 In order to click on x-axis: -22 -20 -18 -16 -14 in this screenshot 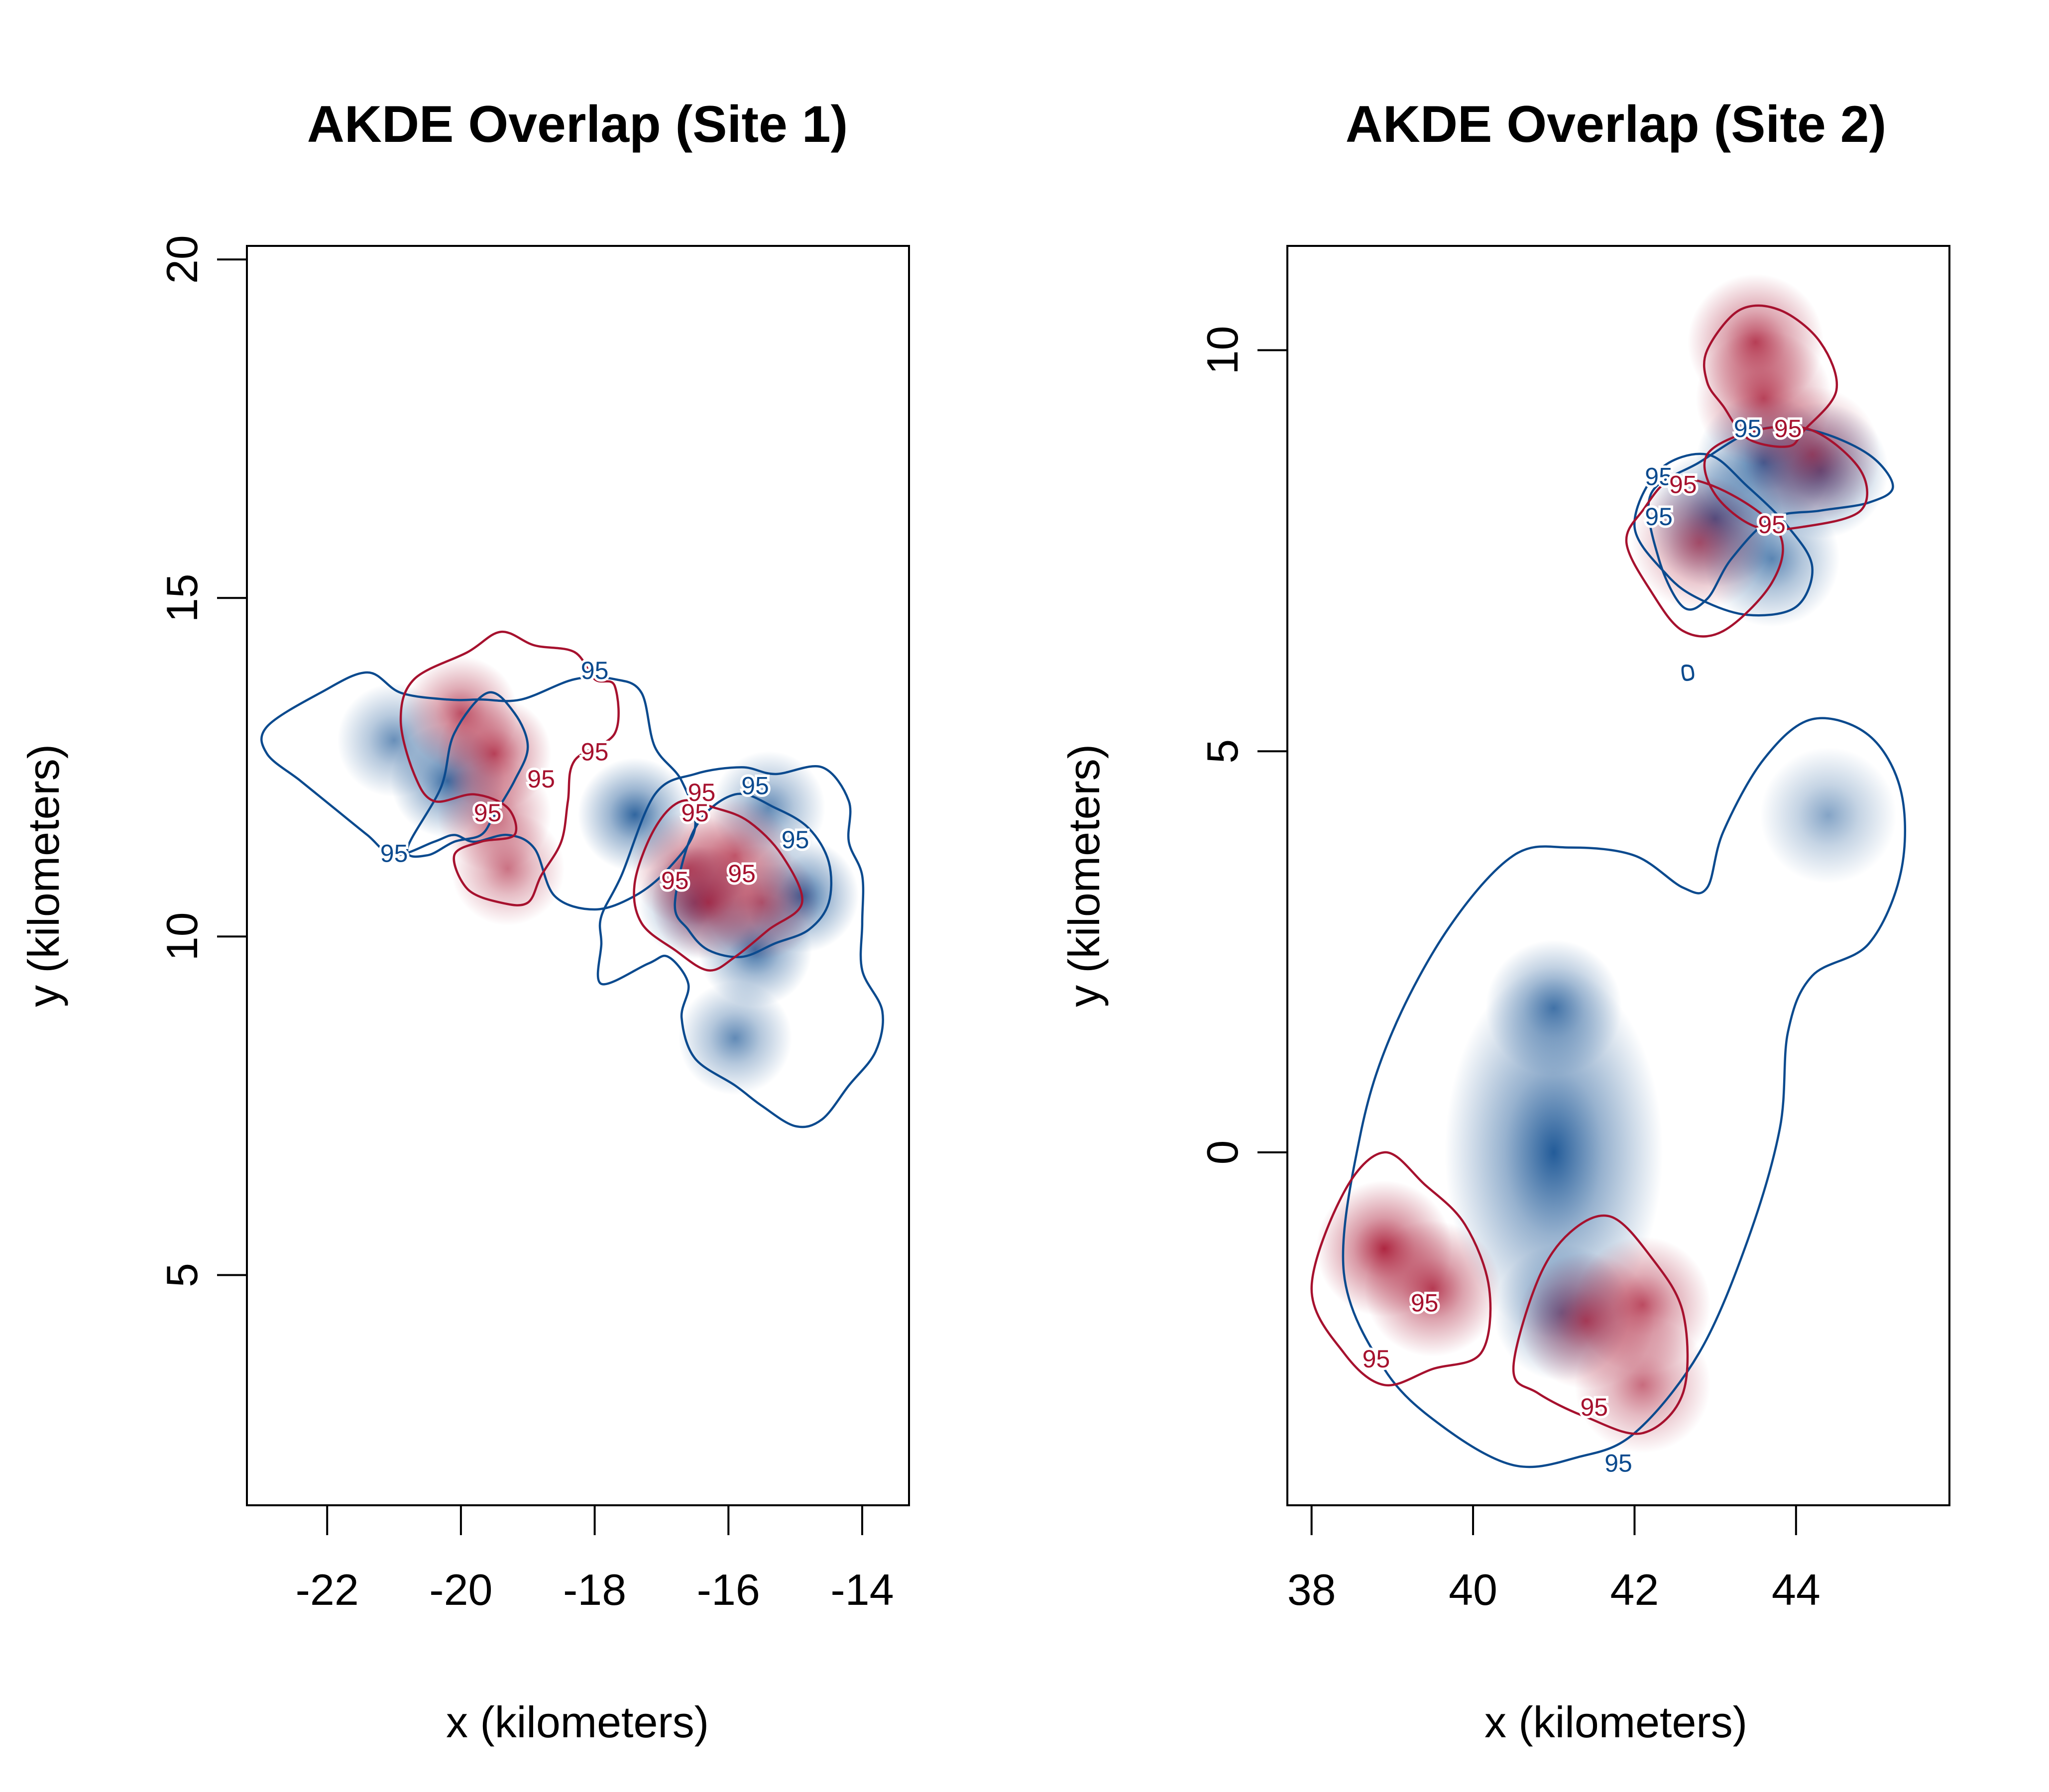, I will do `click(595, 1559)`.